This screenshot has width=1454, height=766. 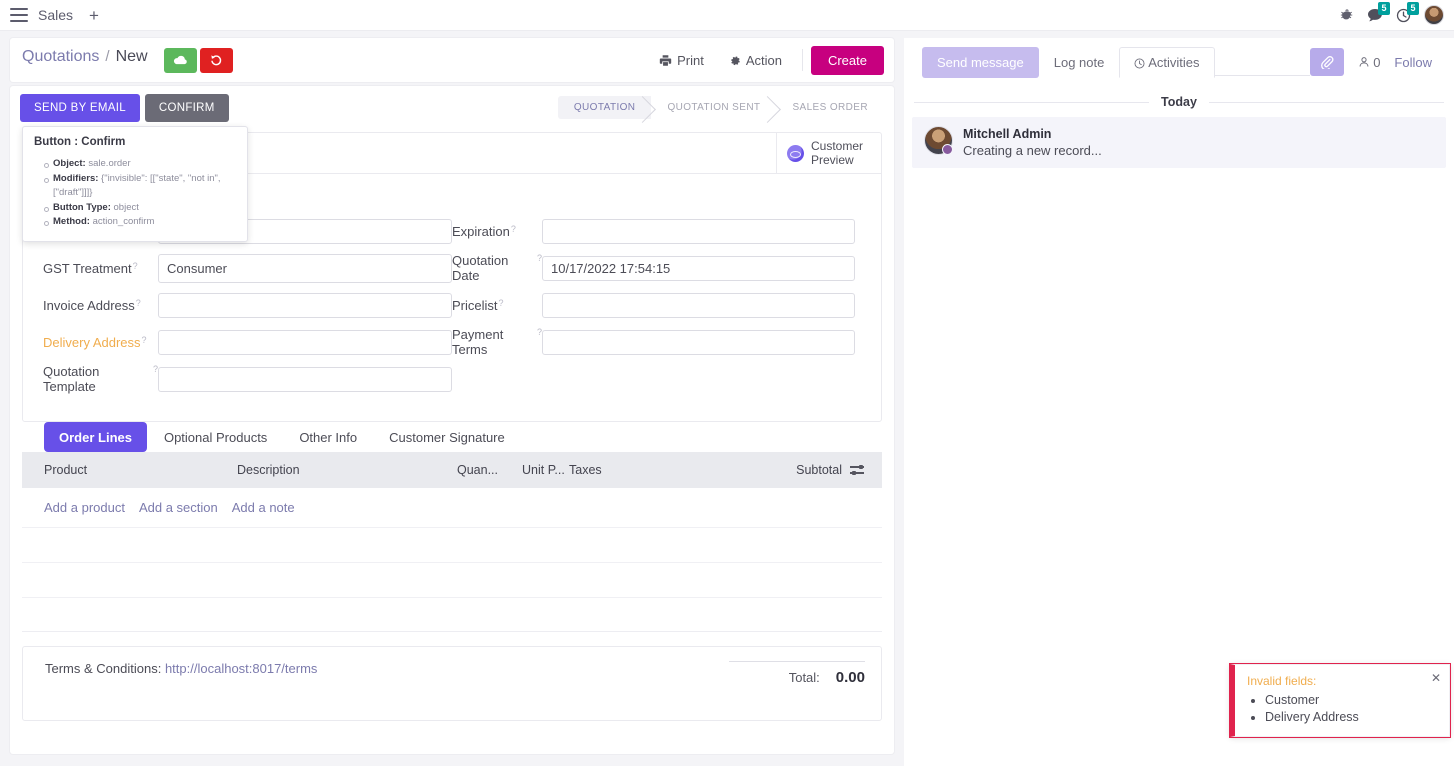 I want to click on close-icon: ✕, so click(x=1435, y=678).